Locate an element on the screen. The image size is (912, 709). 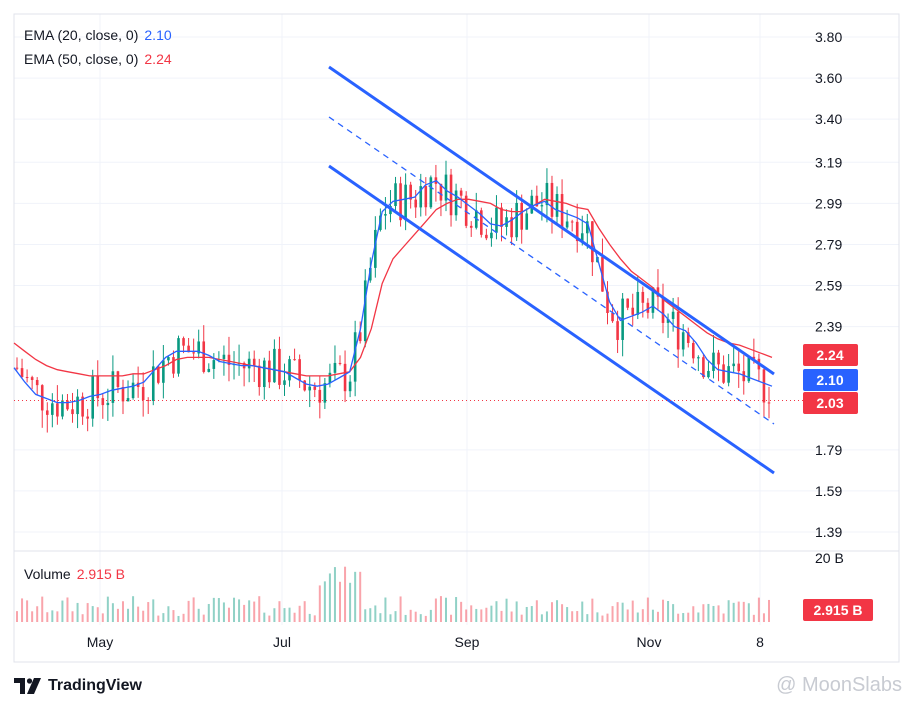
price-tick-label: 2.99 is located at coordinates (828, 203).